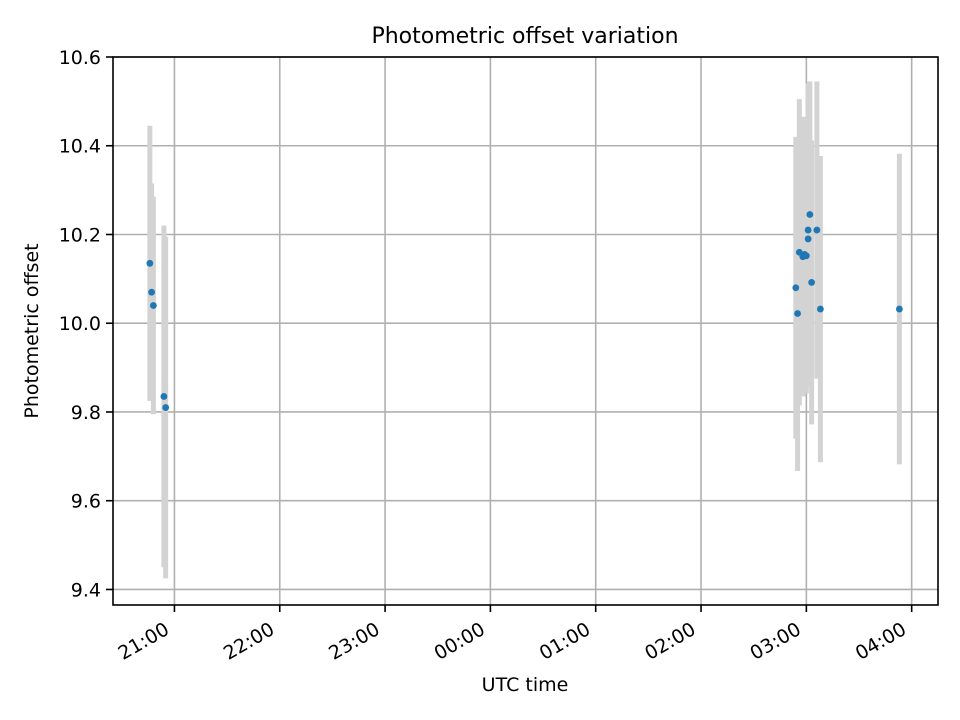 This screenshot has height=720, width=960. Describe the element at coordinates (32, 330) in the screenshot. I see `y-axis-label: Photometric offset` at that location.